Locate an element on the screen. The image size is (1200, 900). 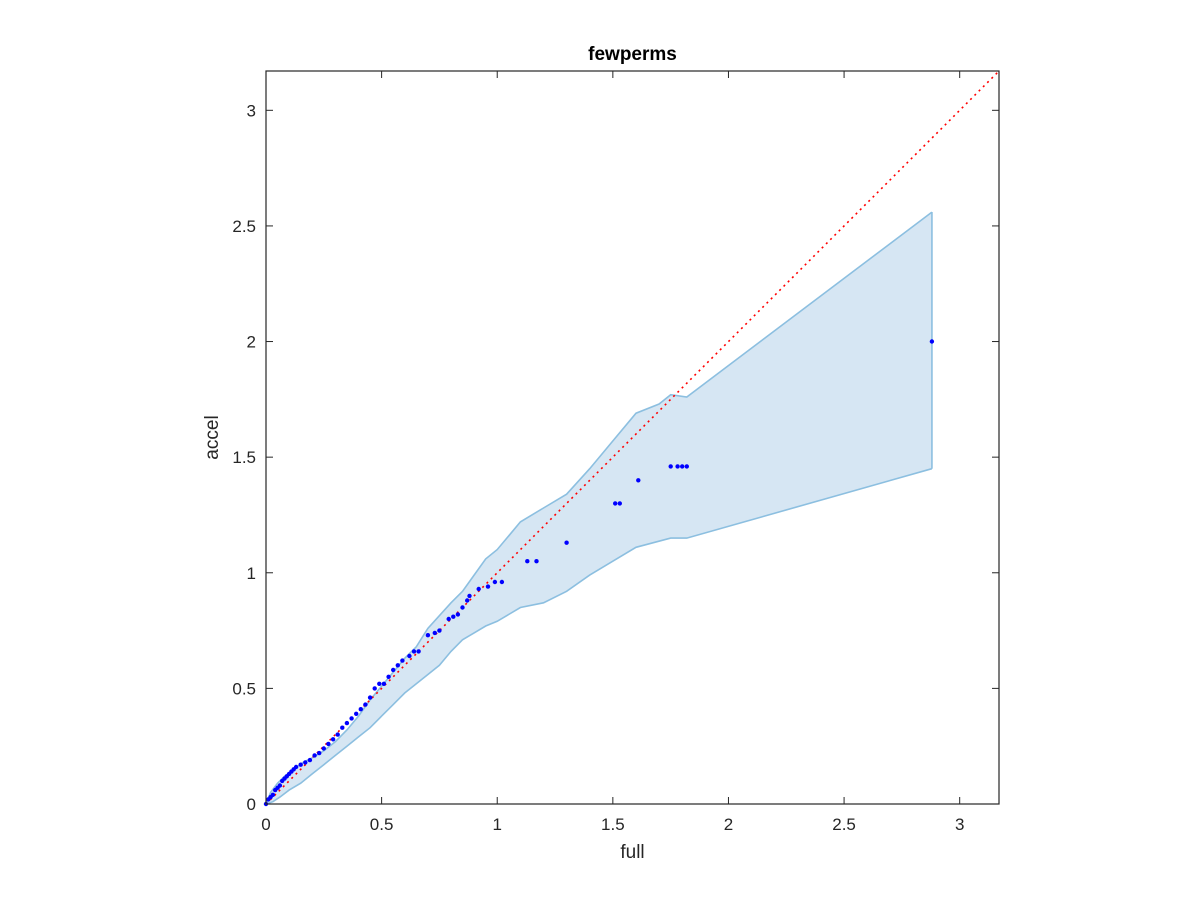
y-tick-label: 0 is located at coordinates (251, 804).